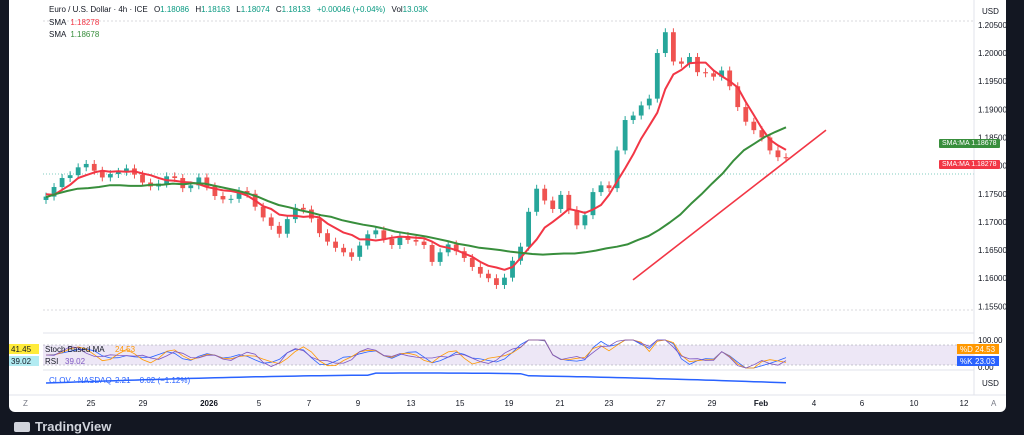 The height and width of the screenshot is (435, 1024). I want to click on tradingview-watermark: TradingView, so click(62, 426).